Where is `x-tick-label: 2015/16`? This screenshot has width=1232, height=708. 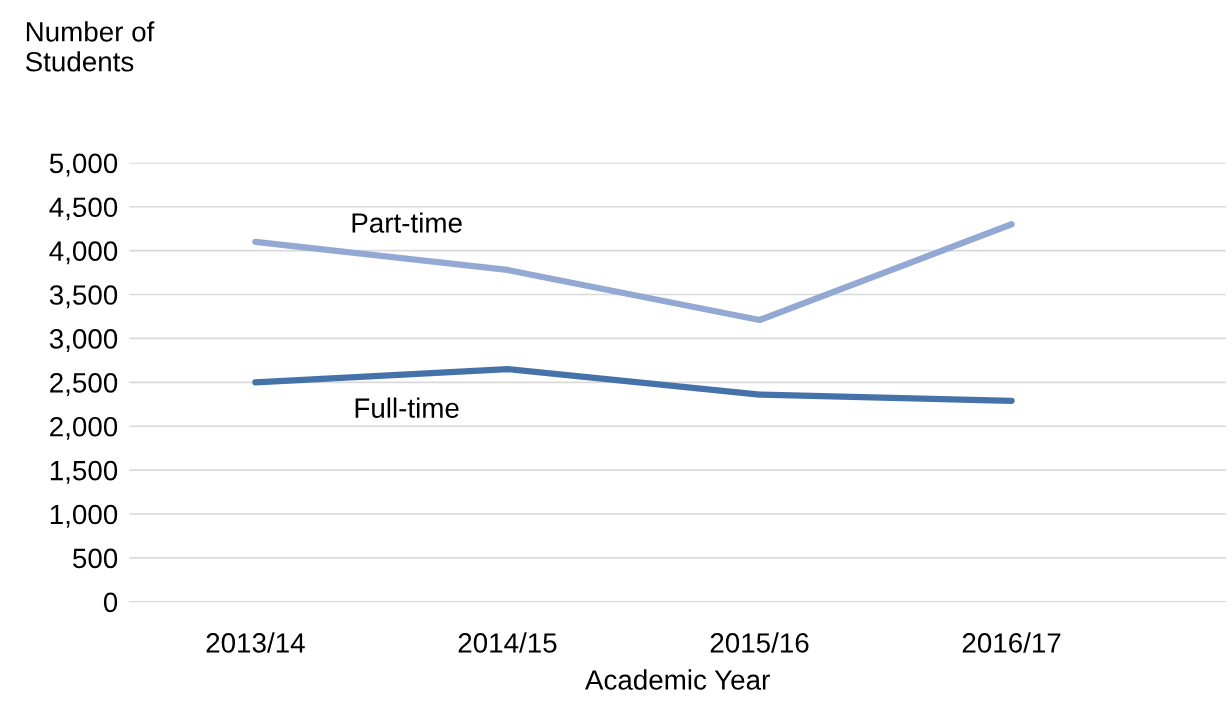
x-tick-label: 2015/16 is located at coordinates (759, 642).